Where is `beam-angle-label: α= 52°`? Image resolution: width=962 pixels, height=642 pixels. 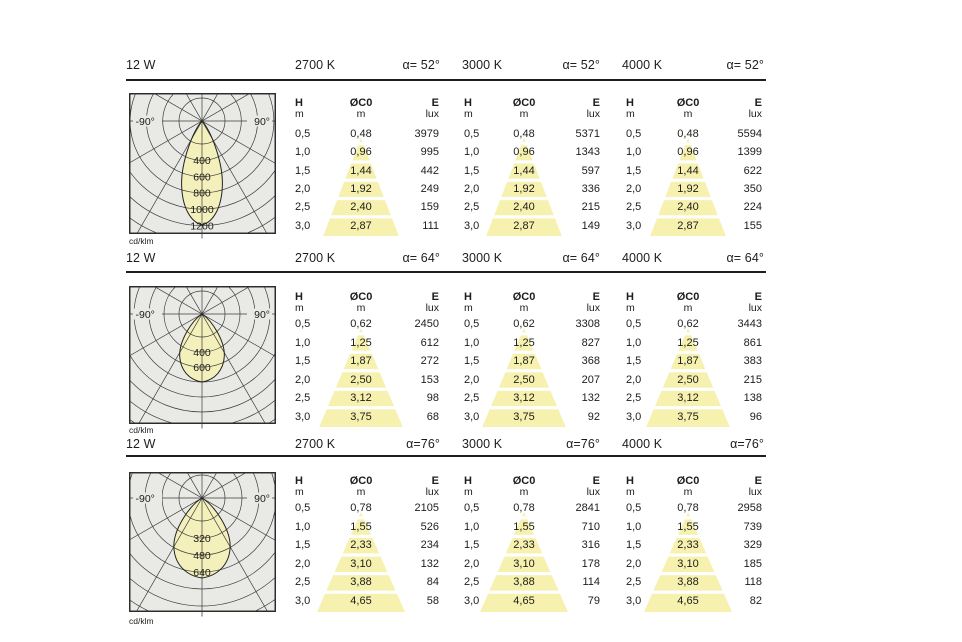
beam-angle-label: α= 52° is located at coordinates (745, 65).